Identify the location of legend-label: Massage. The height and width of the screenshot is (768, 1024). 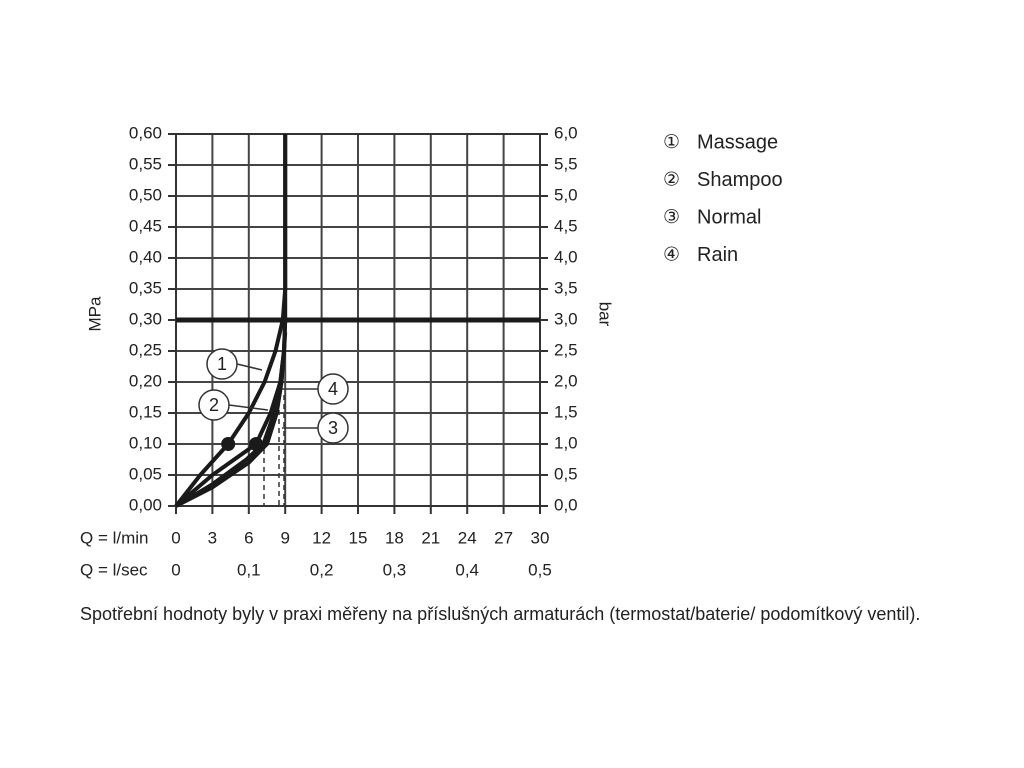
(737, 142).